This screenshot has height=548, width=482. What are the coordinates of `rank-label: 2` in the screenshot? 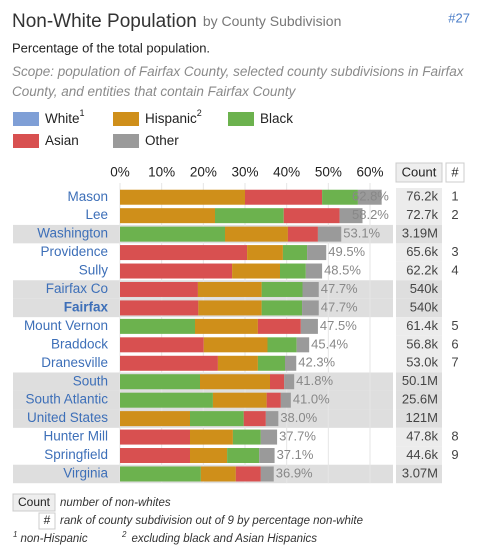 It's located at (454, 214).